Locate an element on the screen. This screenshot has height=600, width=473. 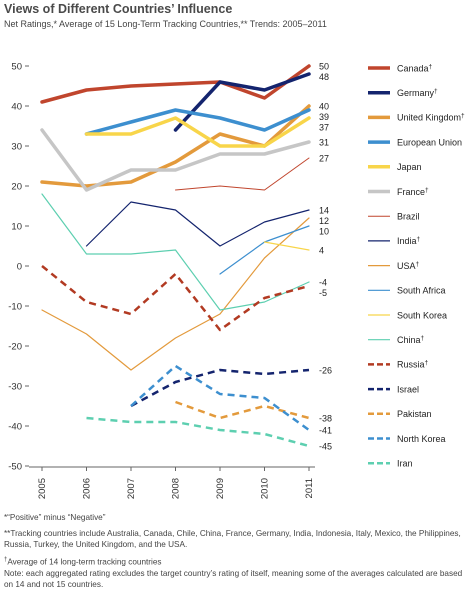
y-tick-label: 40 is located at coordinates (16, 107).